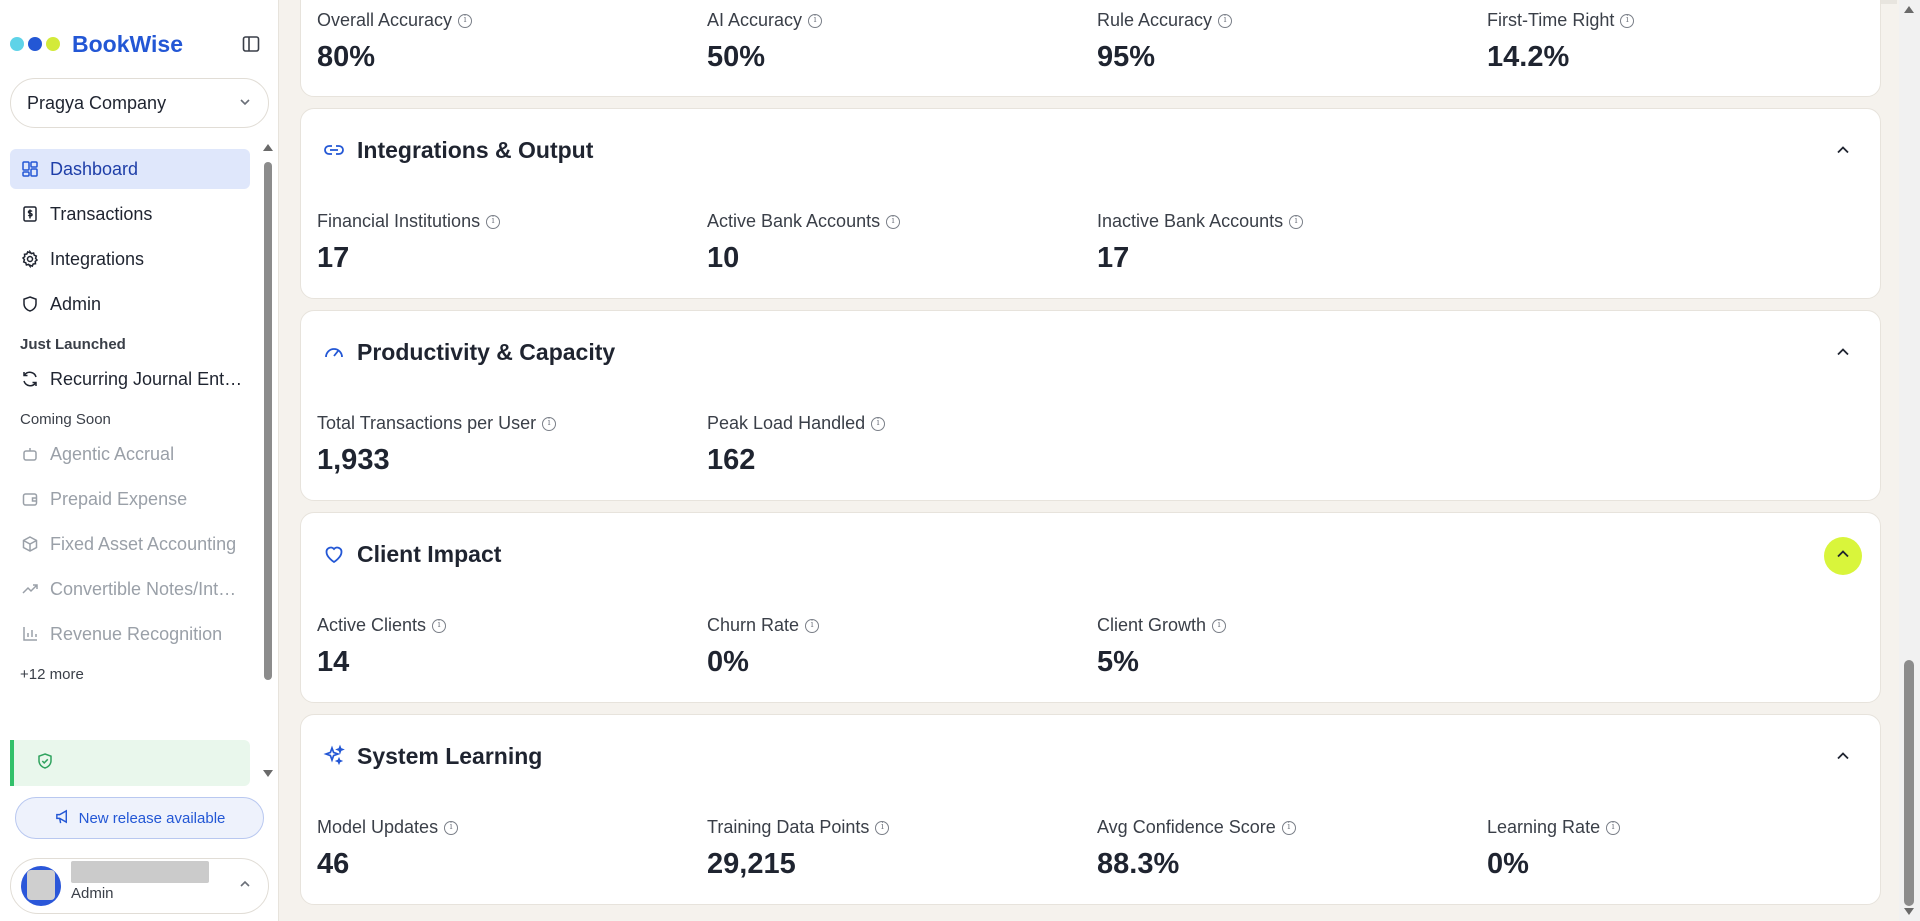  I want to click on metric-value: 46, so click(333, 864).